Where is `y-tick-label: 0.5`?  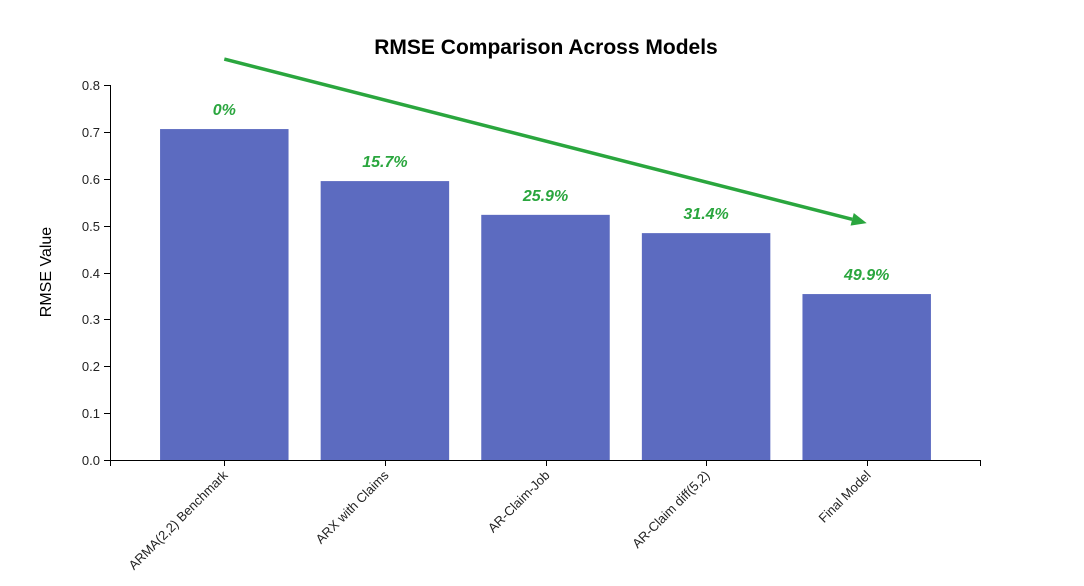 y-tick-label: 0.5 is located at coordinates (91, 226).